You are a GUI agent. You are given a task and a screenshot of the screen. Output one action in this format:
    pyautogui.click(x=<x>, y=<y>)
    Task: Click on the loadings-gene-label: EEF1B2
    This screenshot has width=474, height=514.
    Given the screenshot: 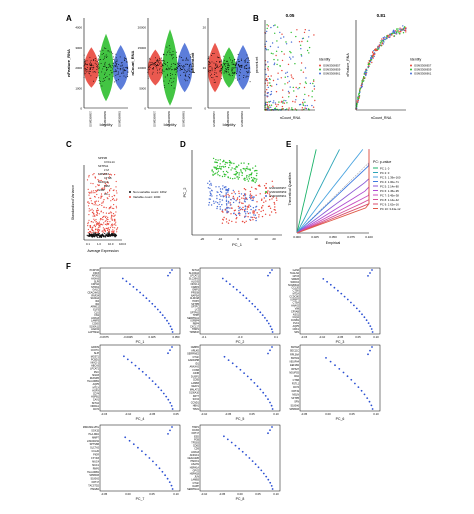 What is the action you would take?
    pyautogui.click(x=295, y=365)
    